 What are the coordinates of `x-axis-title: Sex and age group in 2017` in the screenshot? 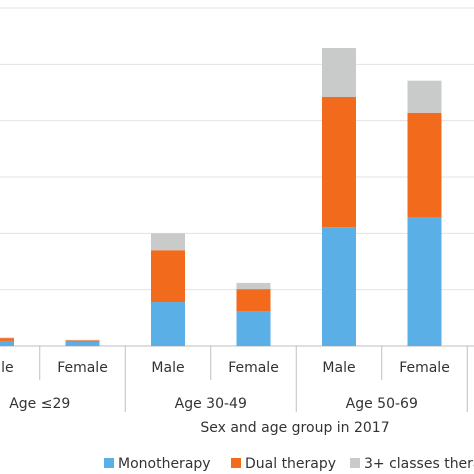 It's located at (294, 428).